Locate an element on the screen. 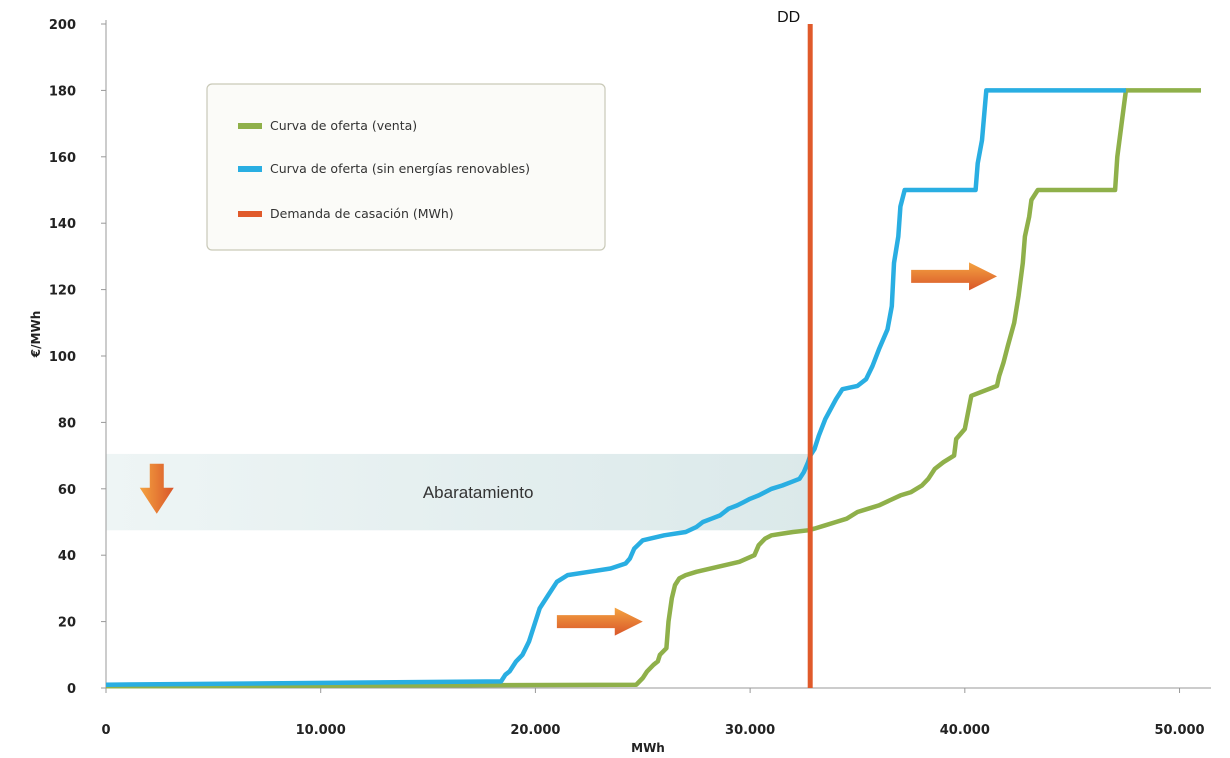 This screenshot has height=758, width=1230. y-tick-label: 20 is located at coordinates (67, 623).